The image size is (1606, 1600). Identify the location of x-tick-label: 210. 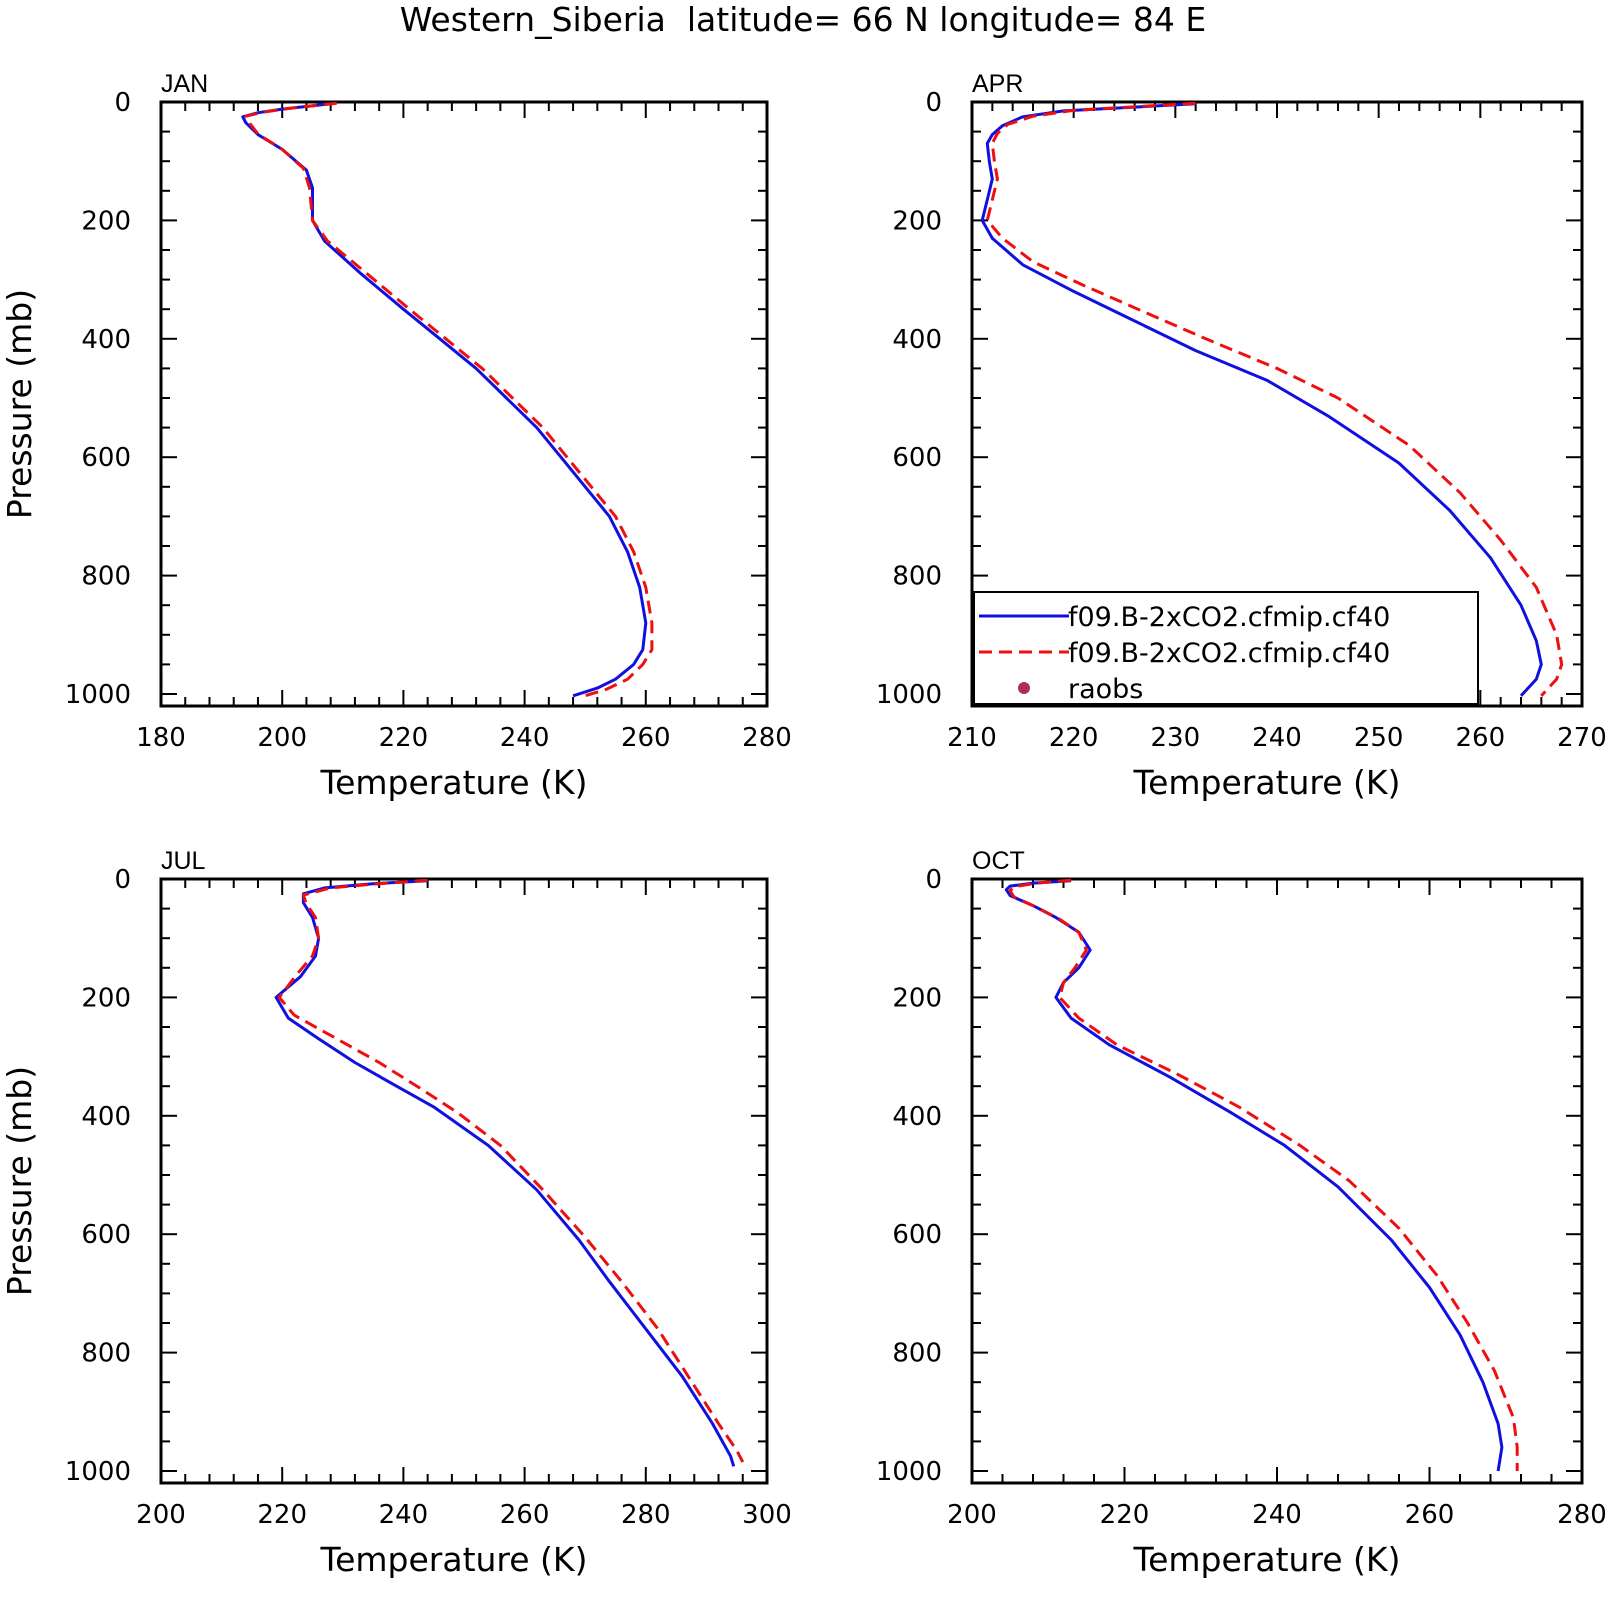
(972, 738).